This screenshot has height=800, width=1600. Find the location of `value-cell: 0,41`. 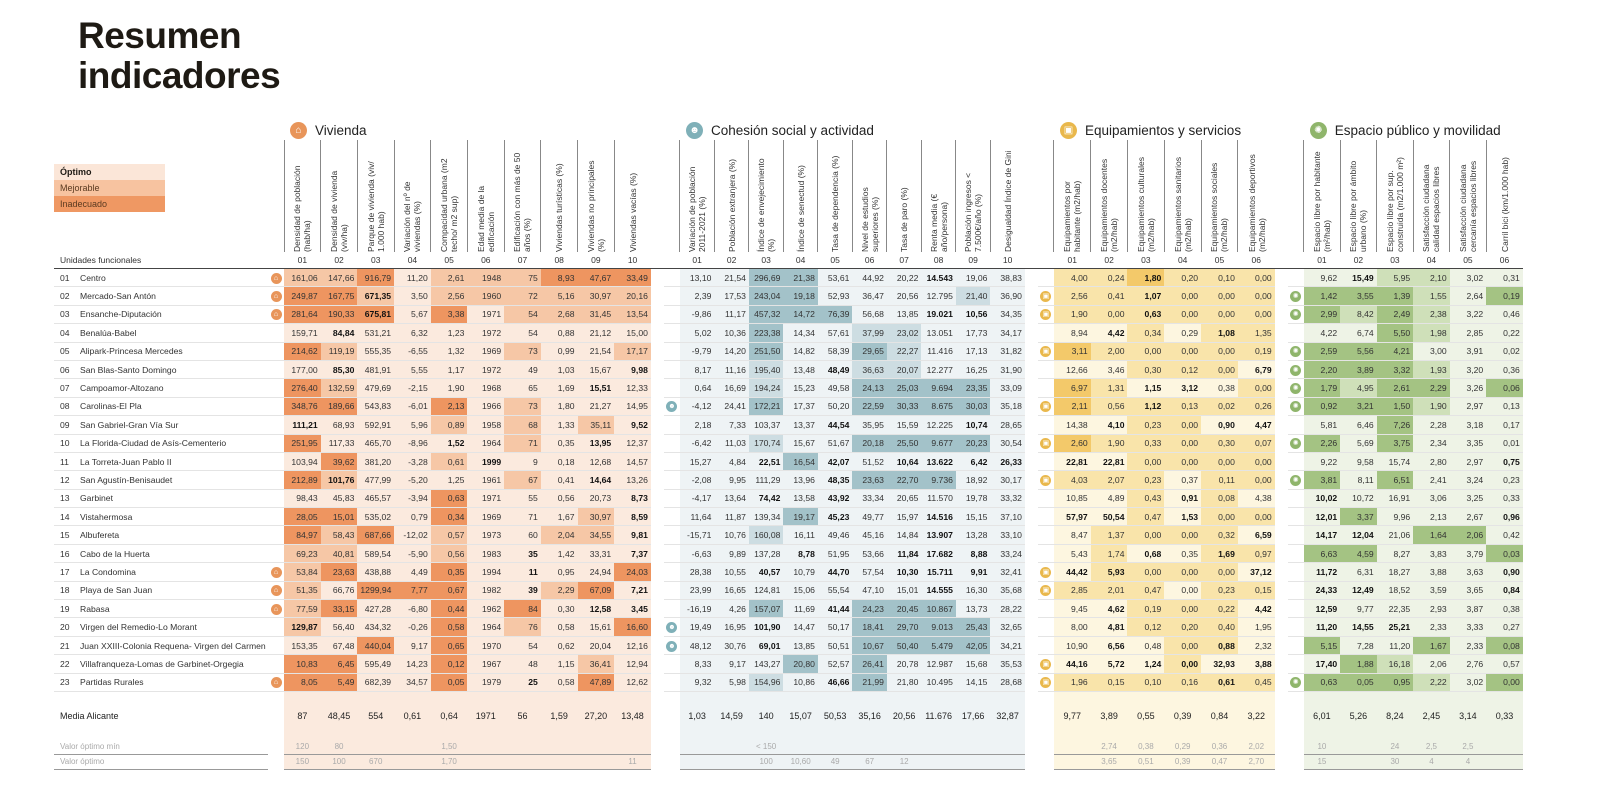

value-cell: 0,41 is located at coordinates (1109, 296).